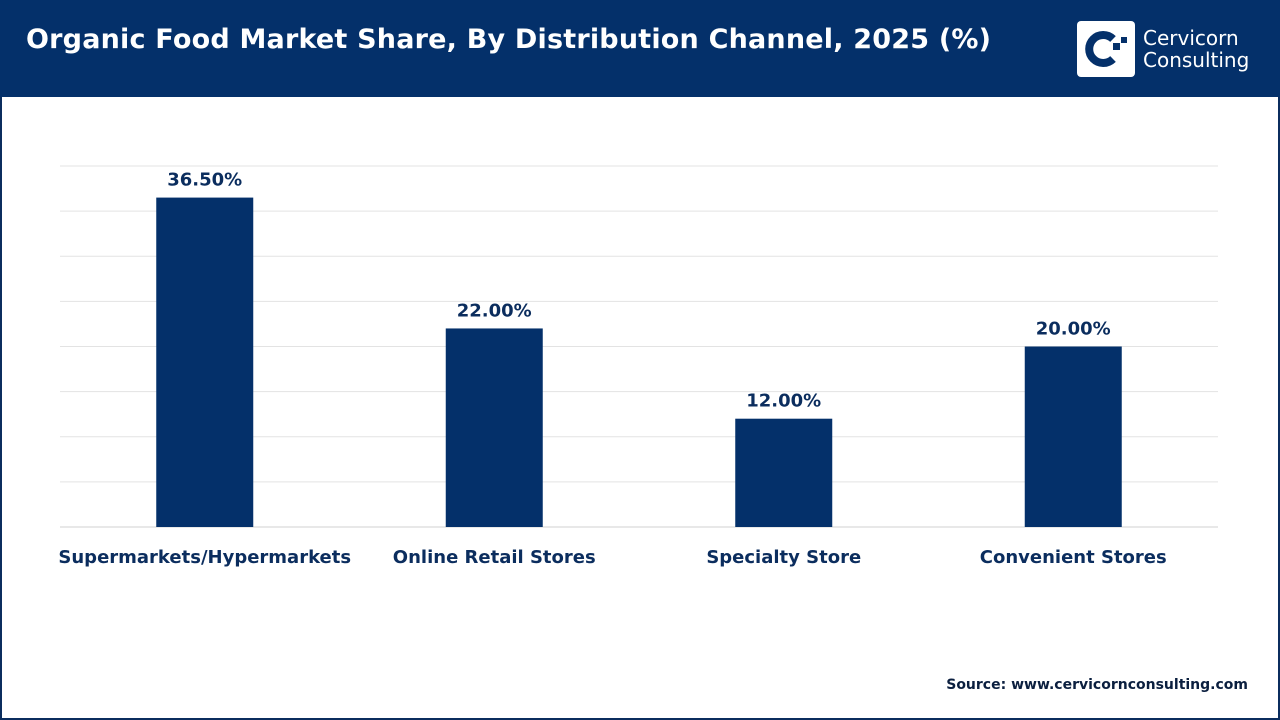 This screenshot has width=1280, height=720. What do you see at coordinates (1073, 557) in the screenshot?
I see `x-tick-label: Convenient Stores` at bounding box center [1073, 557].